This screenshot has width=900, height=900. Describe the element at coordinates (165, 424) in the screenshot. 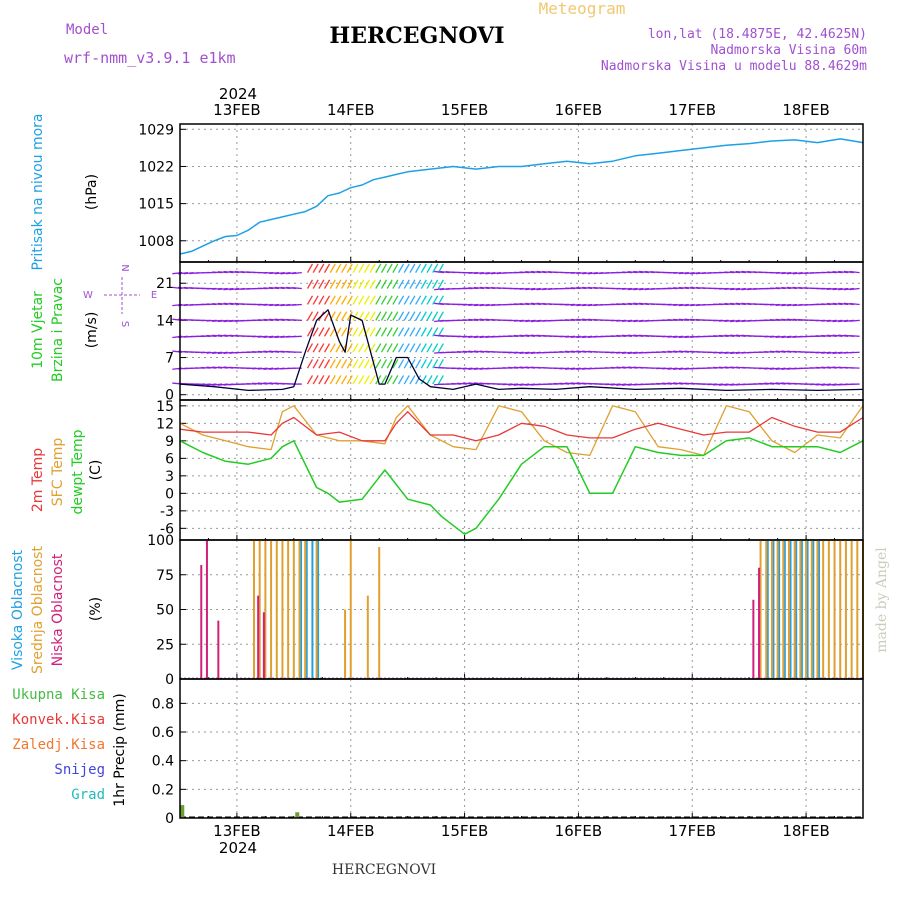

I see `temp-ytick-label: 12` at that location.